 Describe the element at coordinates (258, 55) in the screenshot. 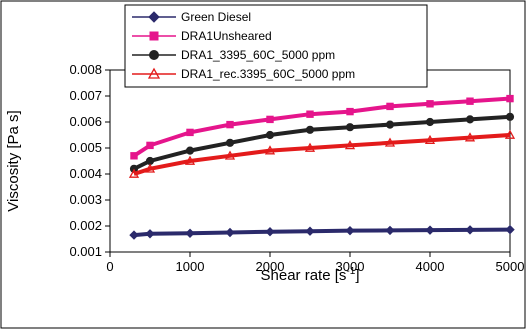

I see `legend-label: DRA1_3395_60C_5000 ppm` at that location.